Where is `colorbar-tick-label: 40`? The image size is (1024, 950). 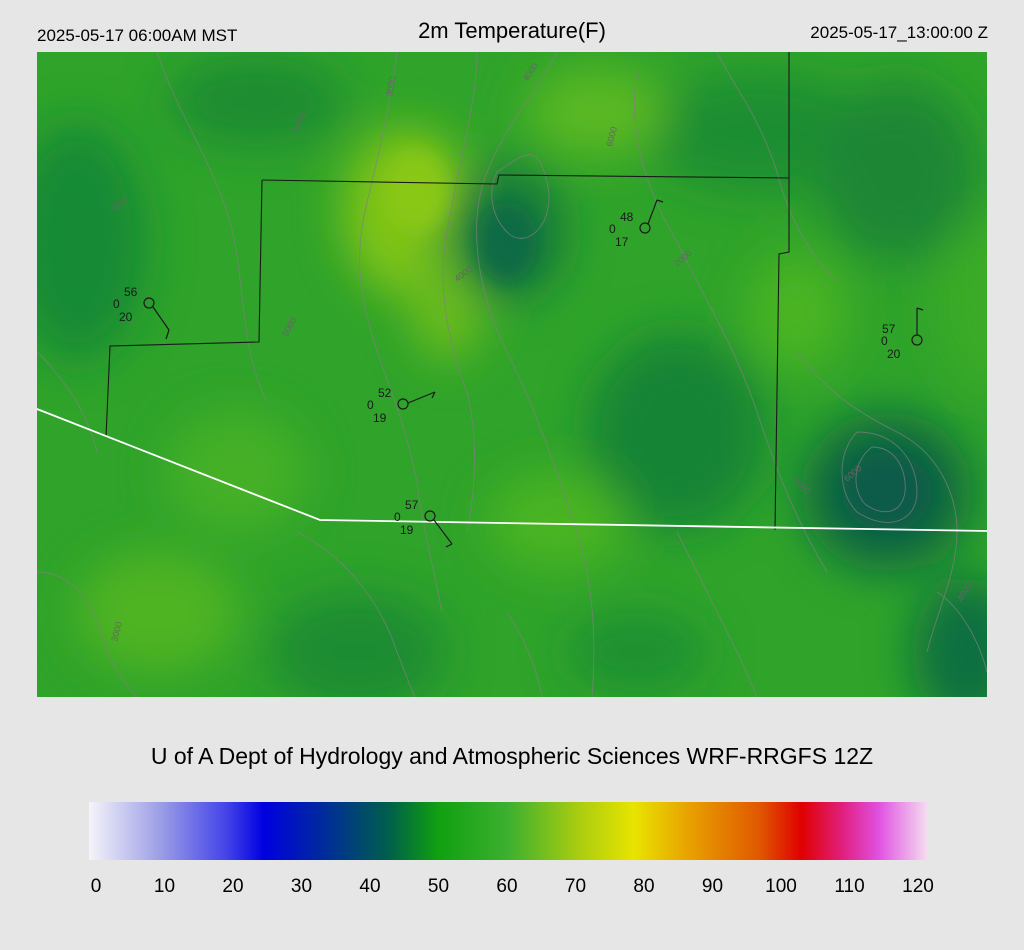
colorbar-tick-label: 40 is located at coordinates (370, 886).